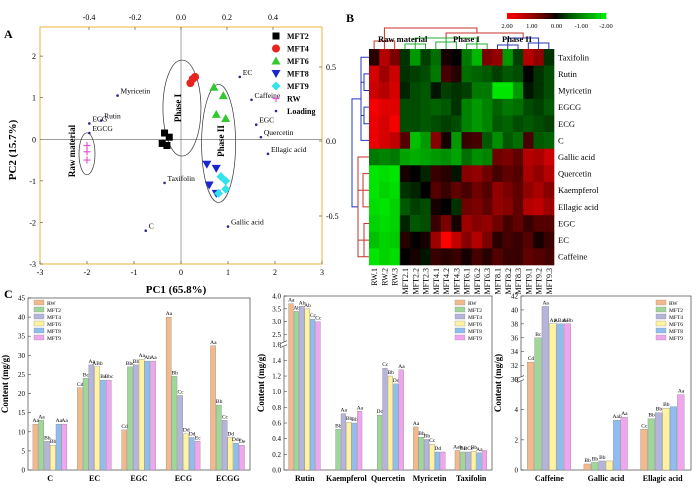  Describe the element at coordinates (508, 281) in the screenshot. I see `heatmap-column-label: MFT8.2` at that location.